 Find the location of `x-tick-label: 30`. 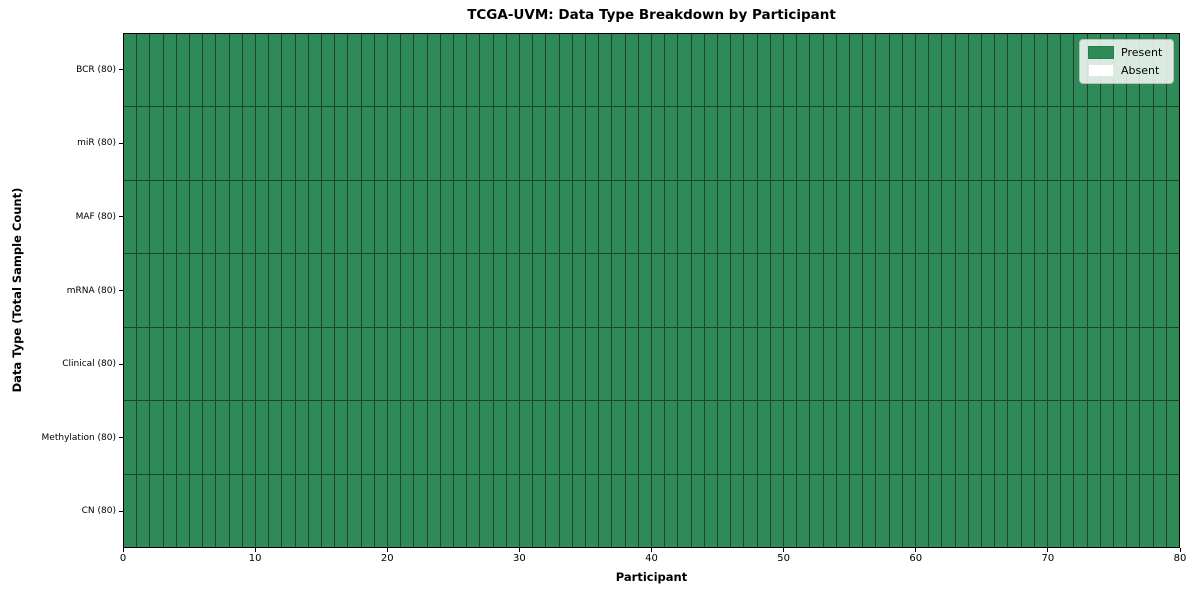

x-tick-label: 30 is located at coordinates (519, 558).